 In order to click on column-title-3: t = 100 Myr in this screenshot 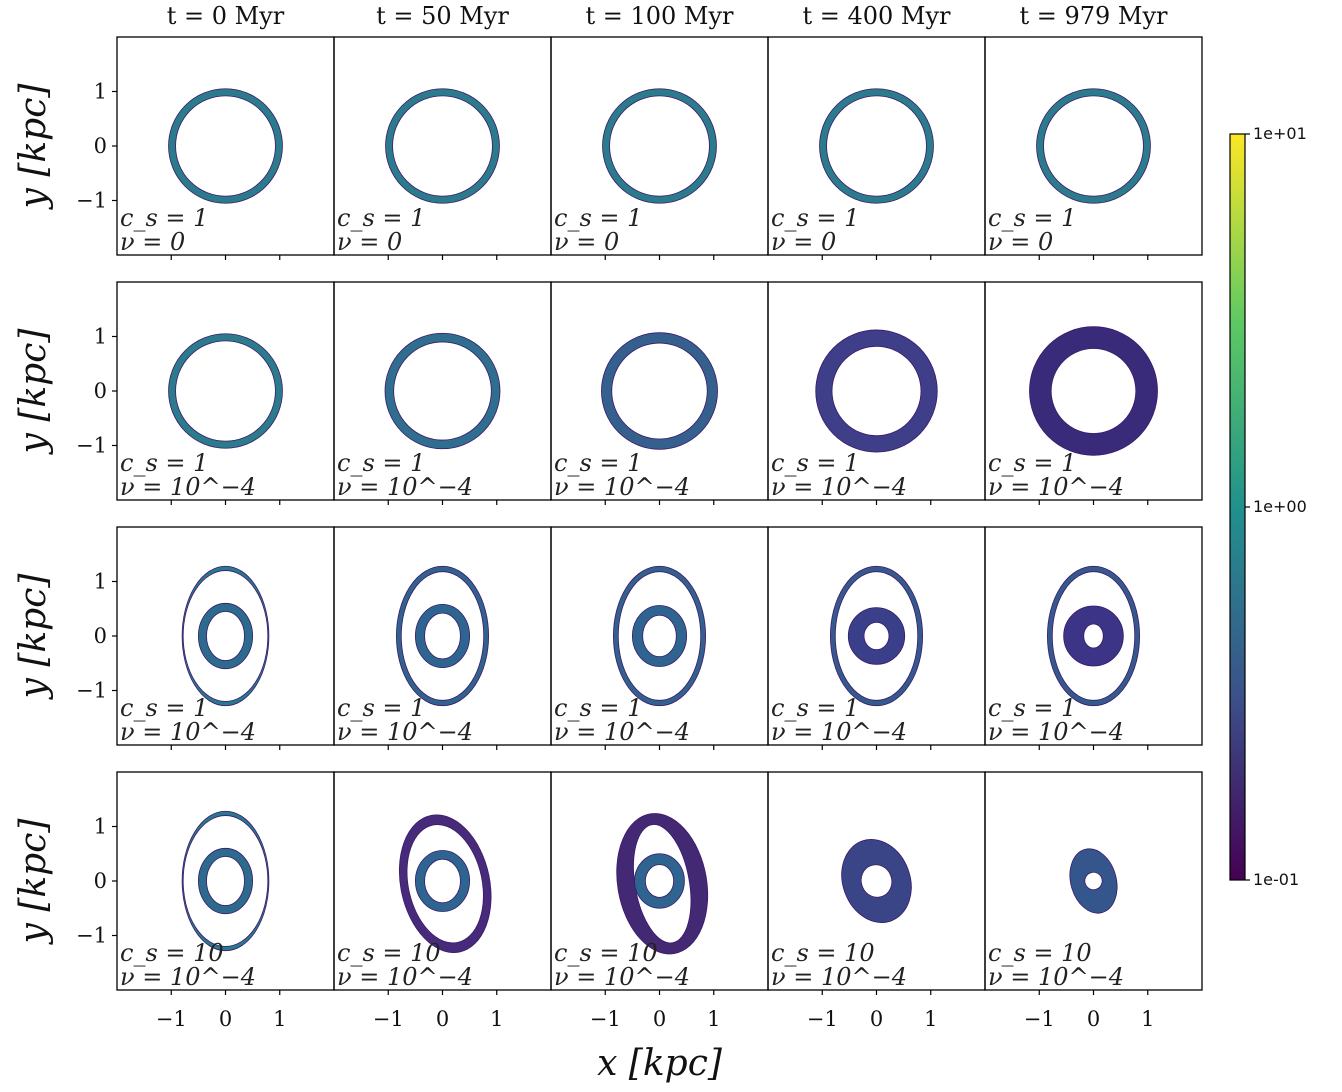, I will do `click(659, 16)`.